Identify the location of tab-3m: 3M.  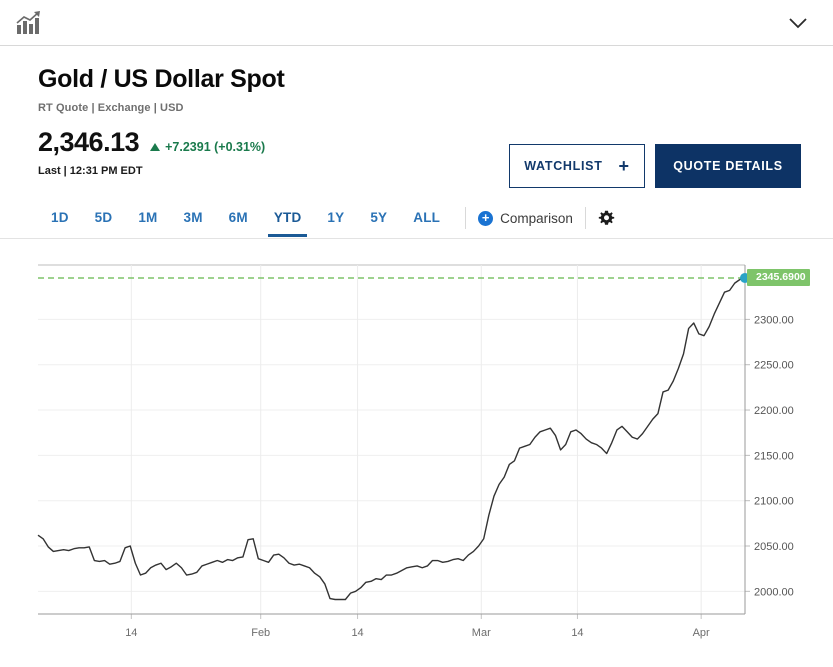
(193, 217).